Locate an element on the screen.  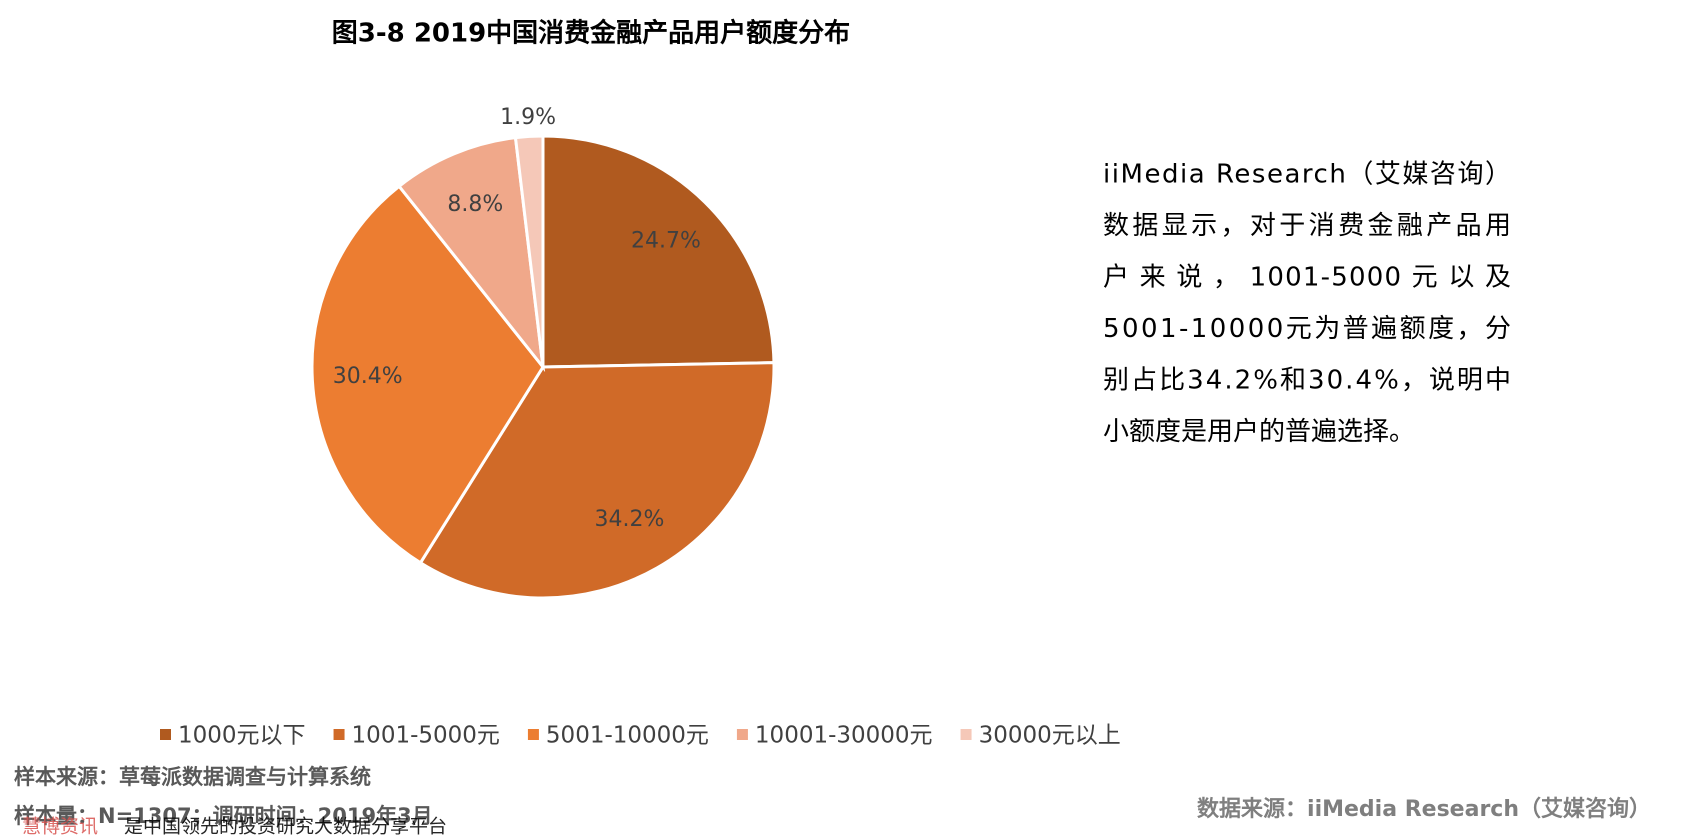
commentary-line: 别占比34.2%和30.4%，说明中 is located at coordinates (1307, 381).